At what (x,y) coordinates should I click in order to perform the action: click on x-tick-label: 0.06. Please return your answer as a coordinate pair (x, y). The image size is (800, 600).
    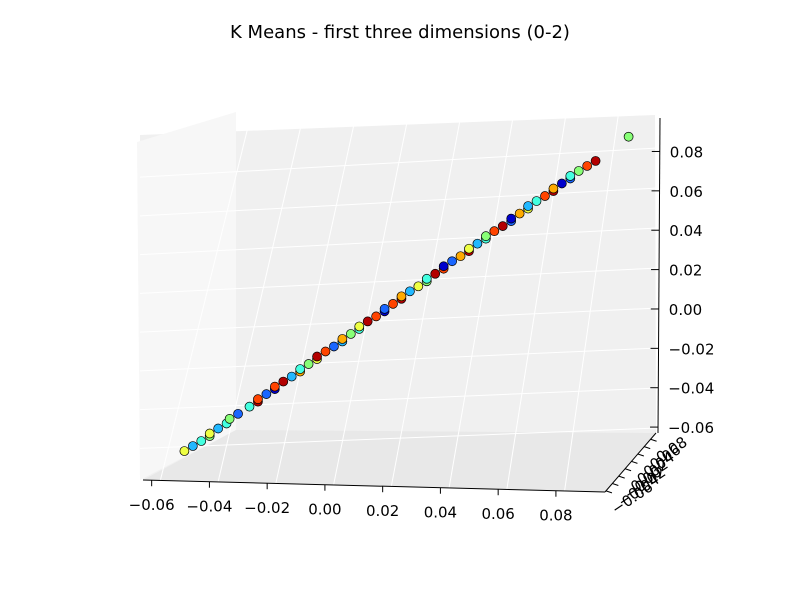
    Looking at the image, I should click on (497, 514).